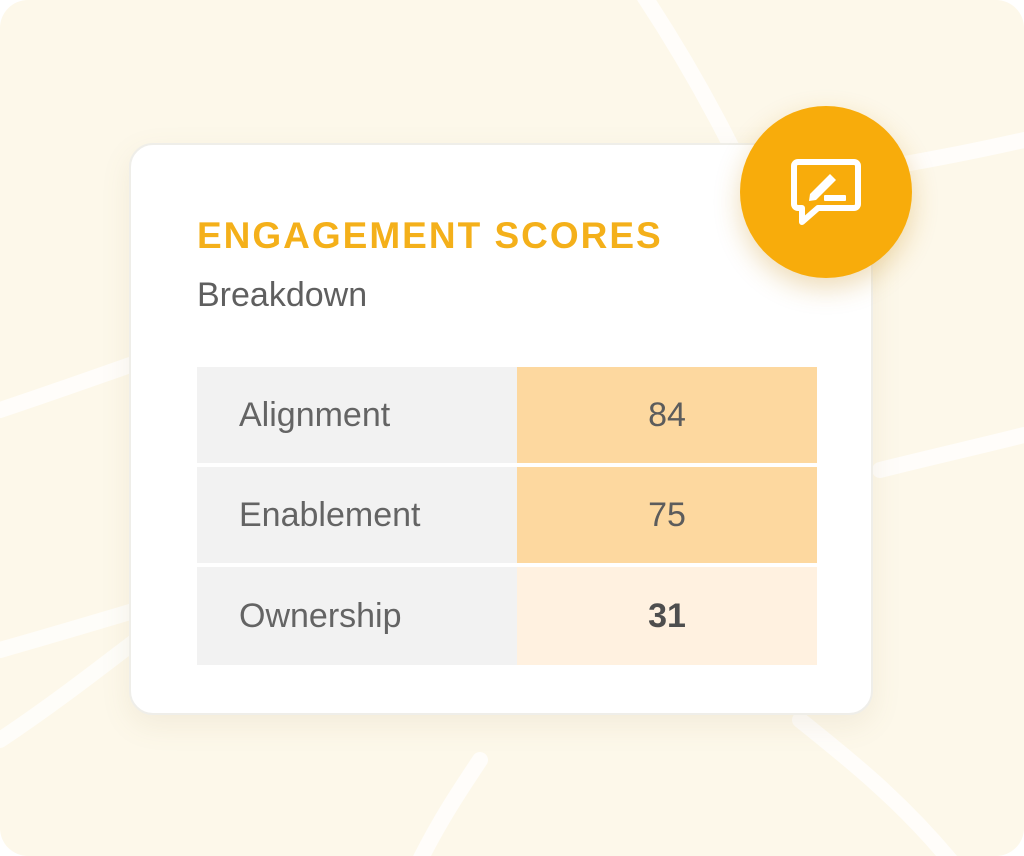  I want to click on row-value: 84, so click(667, 415).